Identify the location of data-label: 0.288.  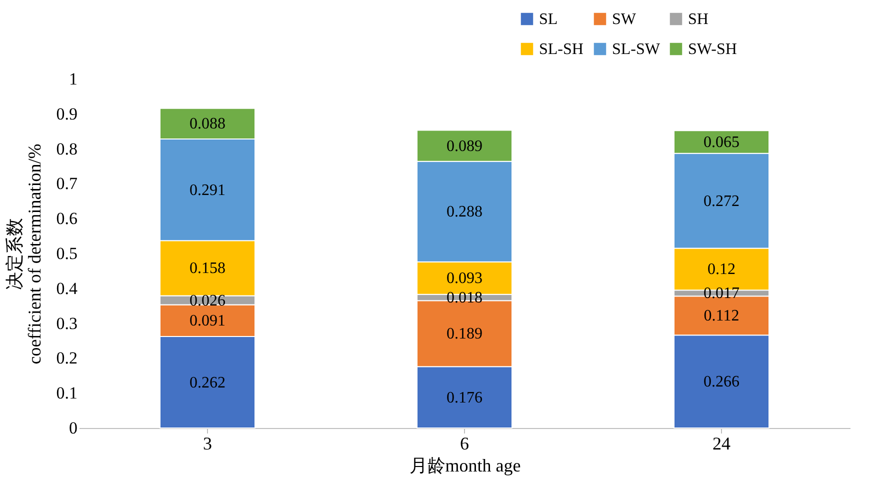
(464, 212).